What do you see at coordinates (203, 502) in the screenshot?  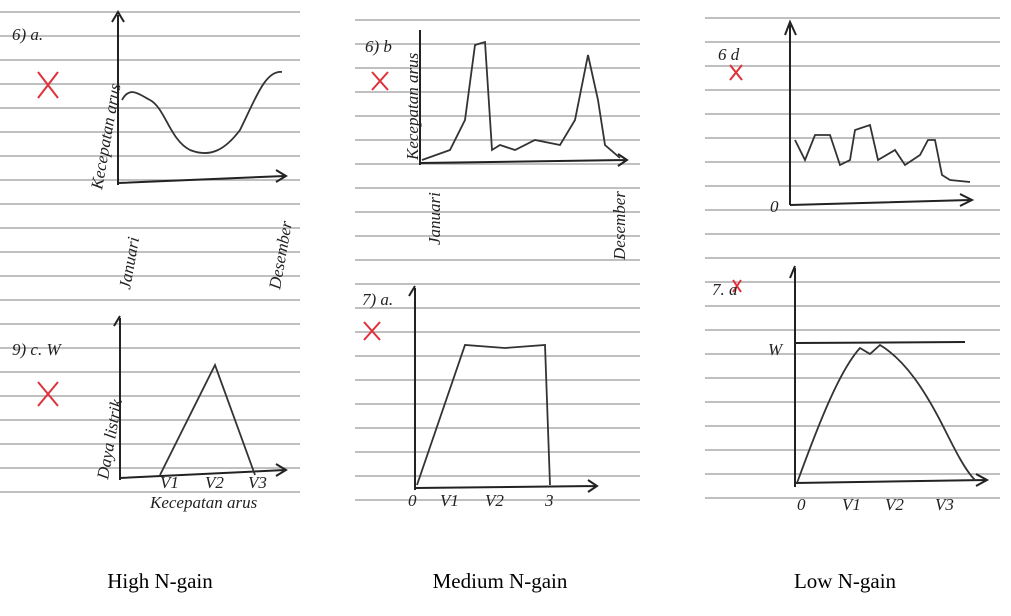 I see `x-title: Kecepatan arus` at bounding box center [203, 502].